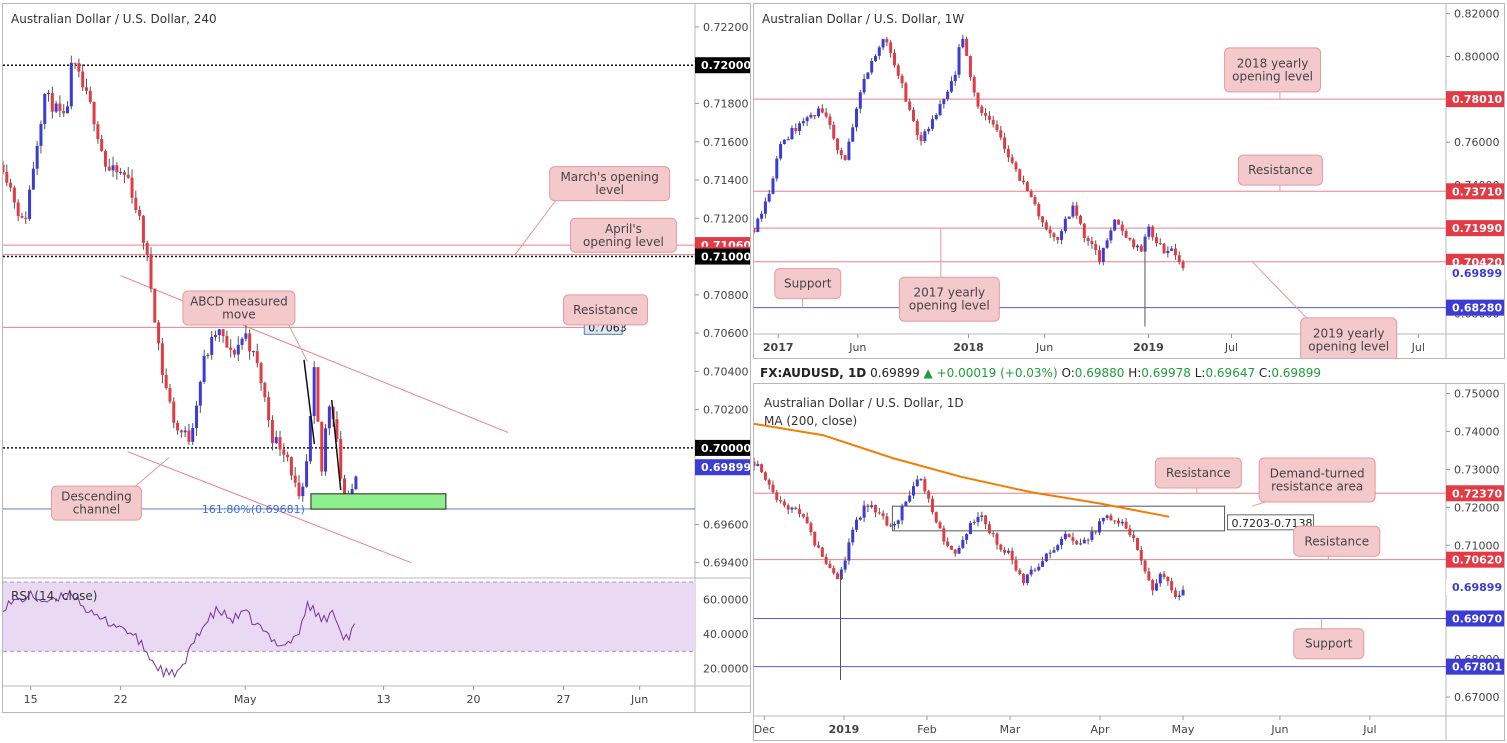 This screenshot has width=1507, height=743. I want to click on callout-label: Resistance, so click(1280, 170).